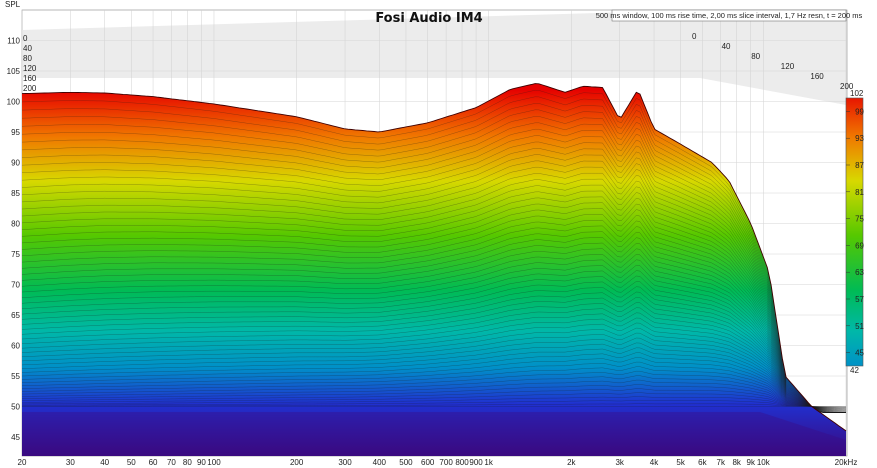 This screenshot has height=468, width=877. I want to click on x-tick-label: 2k, so click(571, 462).